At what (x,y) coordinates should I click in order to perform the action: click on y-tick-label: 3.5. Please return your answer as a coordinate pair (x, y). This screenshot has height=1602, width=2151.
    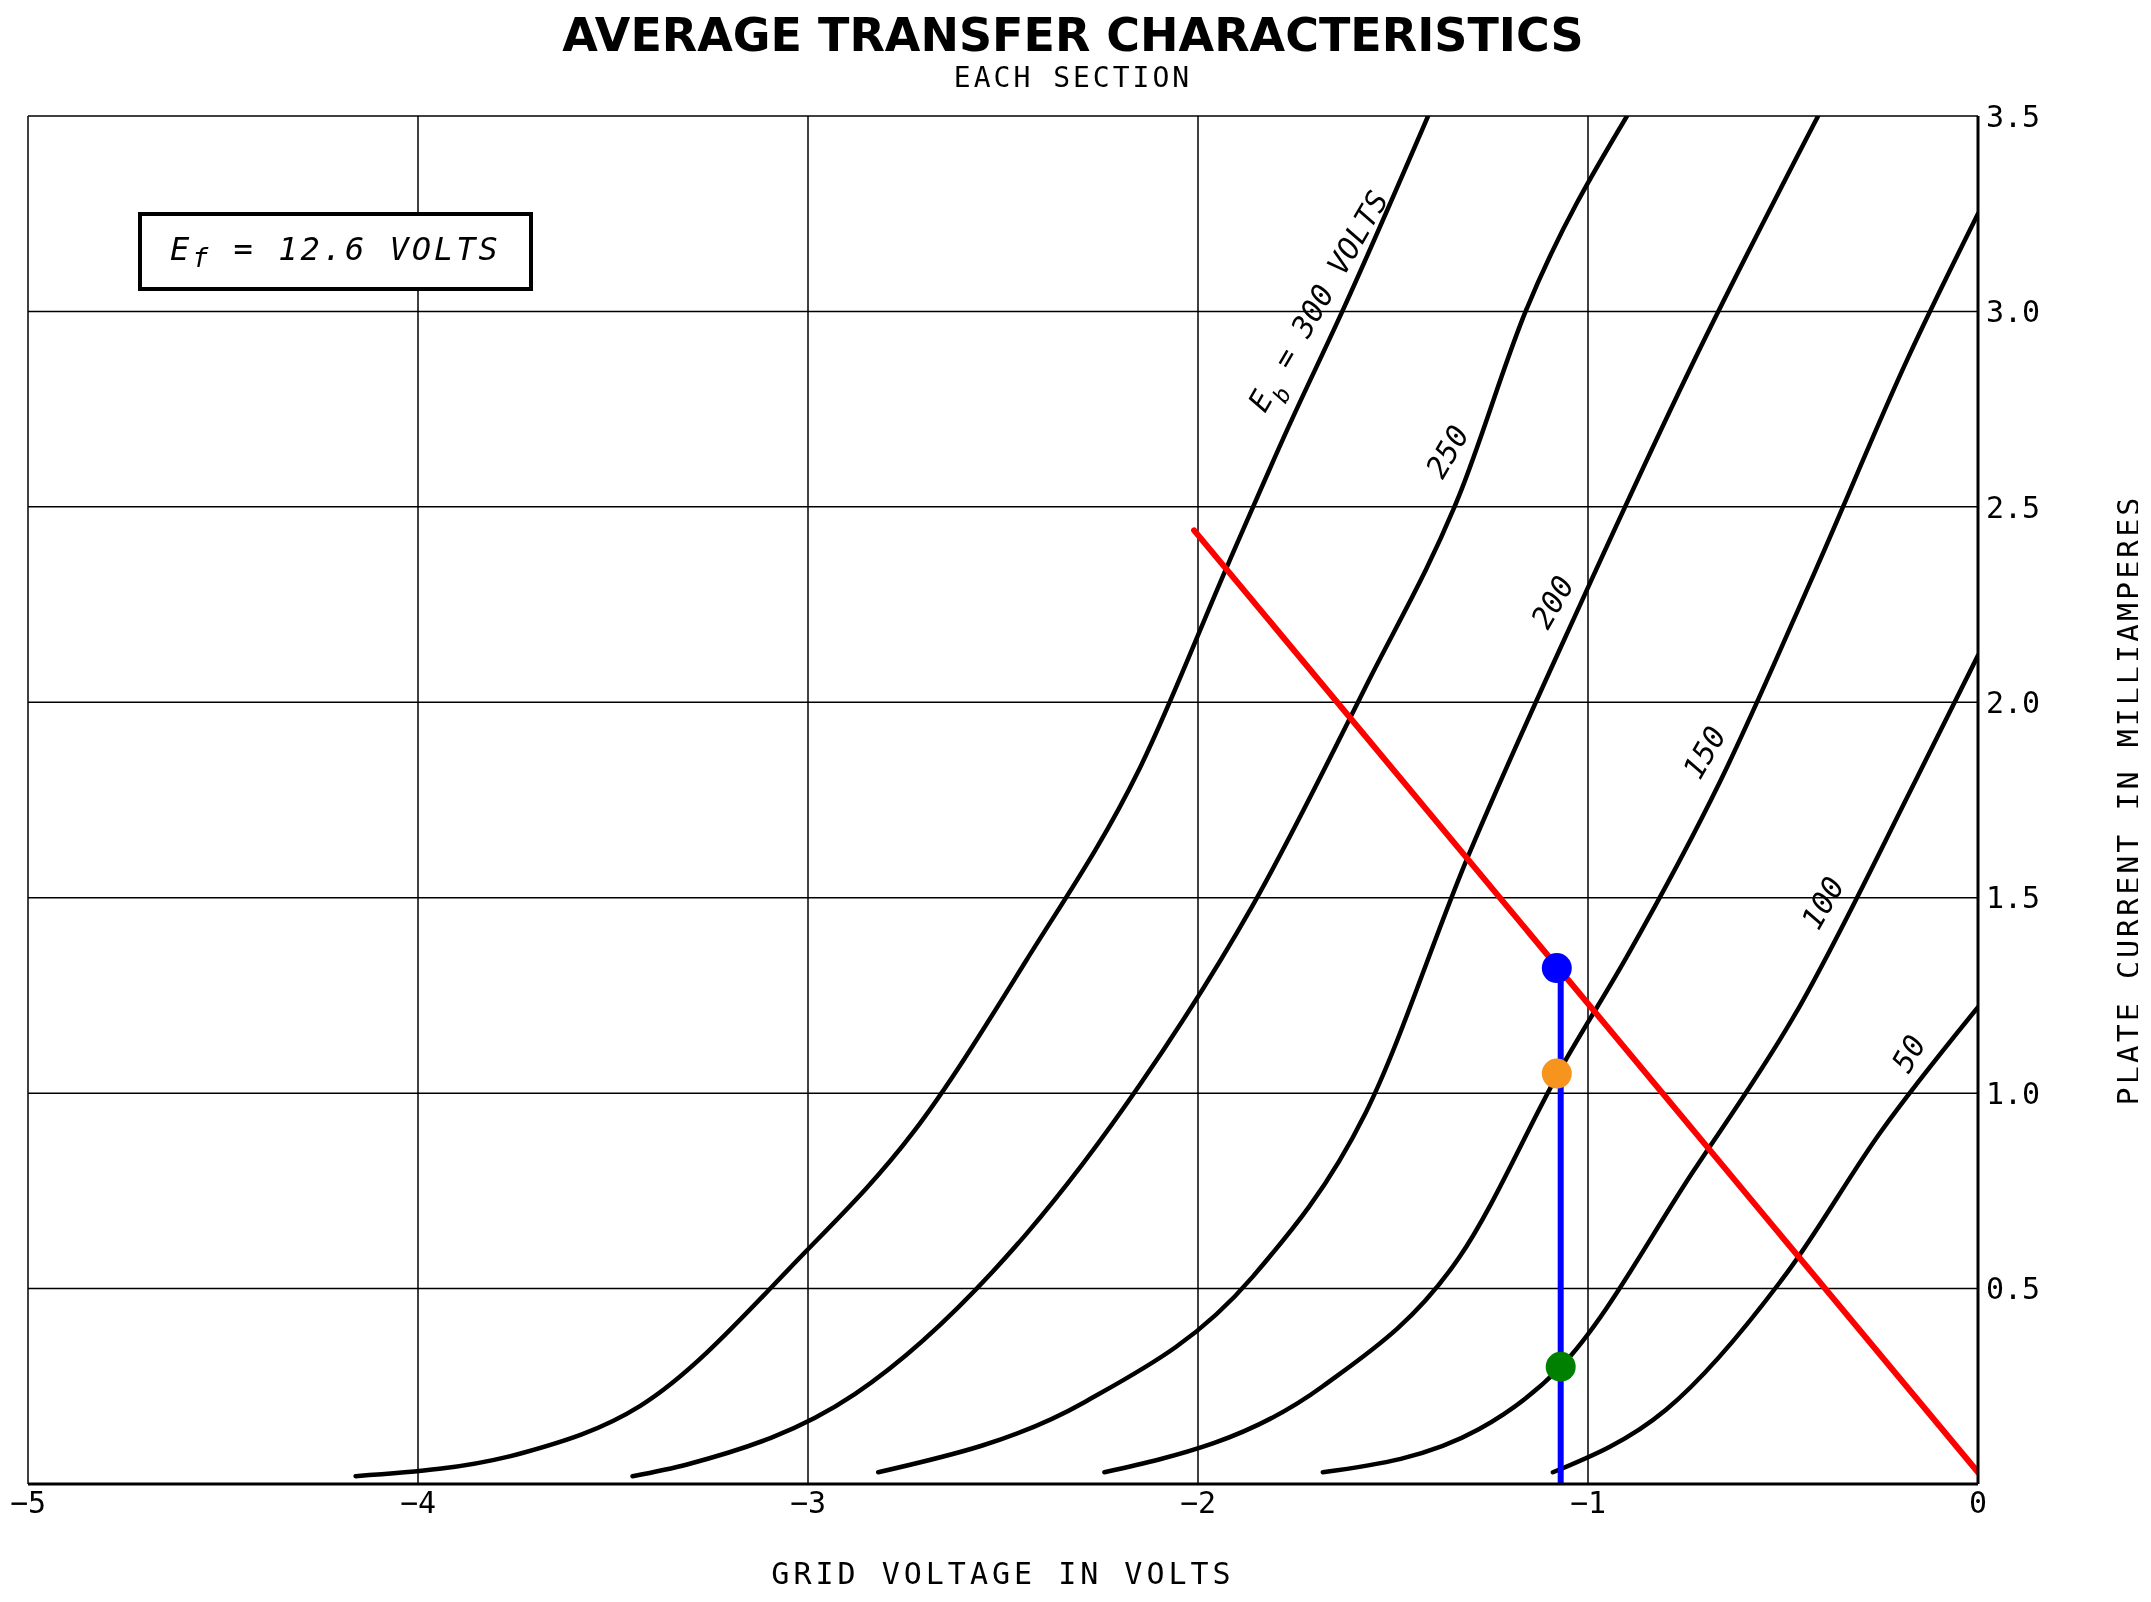
    Looking at the image, I should click on (2013, 116).